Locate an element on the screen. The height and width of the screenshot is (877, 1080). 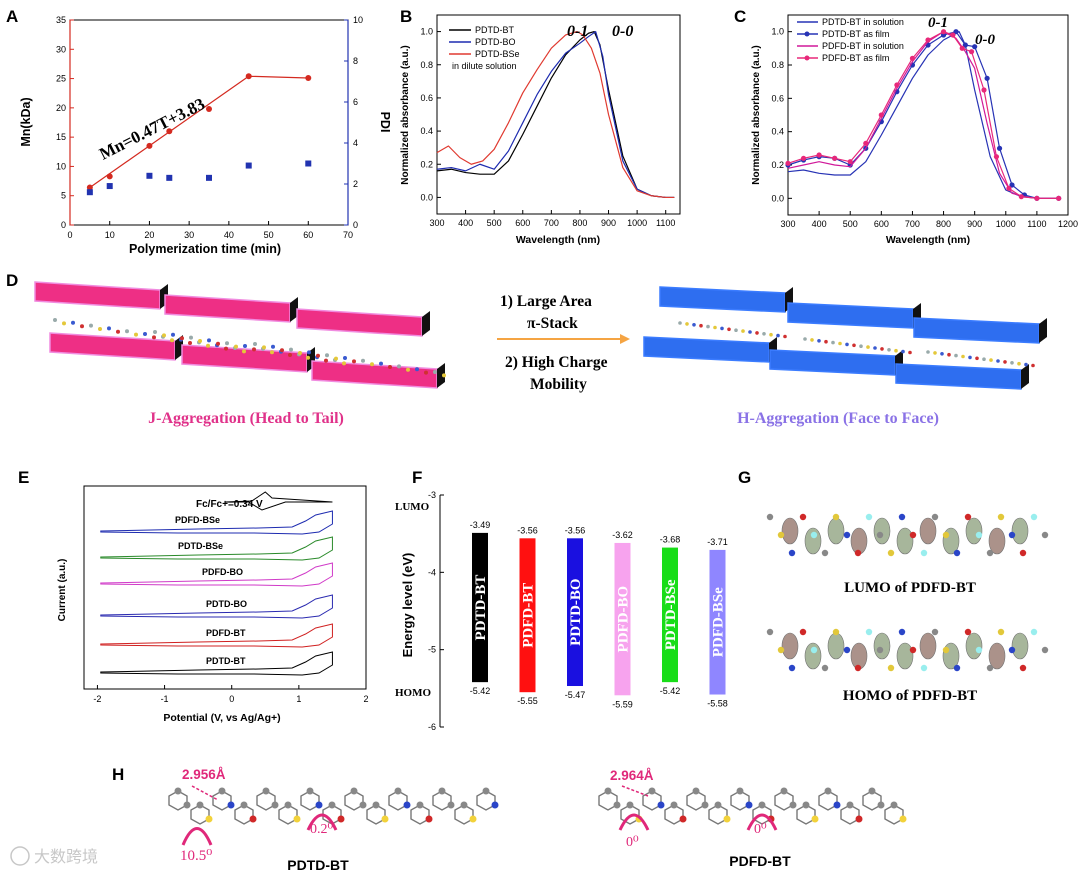
panel-label-c: C is located at coordinates (740, 16).